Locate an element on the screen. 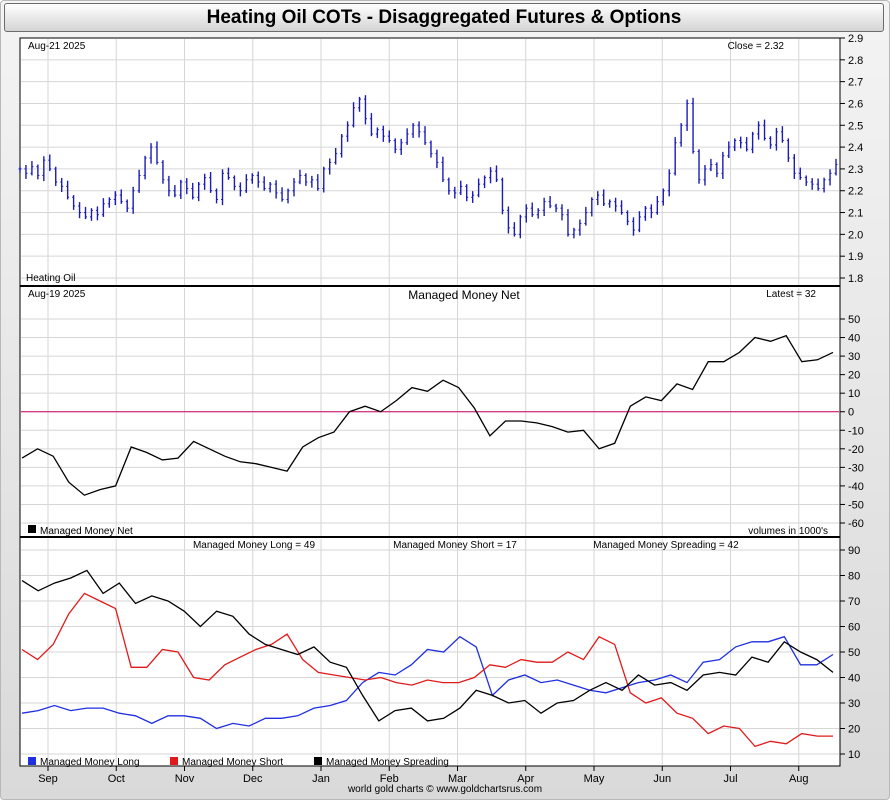 This screenshot has height=800, width=890. long-latest-label: Managed Money Long = 49 is located at coordinates (254, 545).